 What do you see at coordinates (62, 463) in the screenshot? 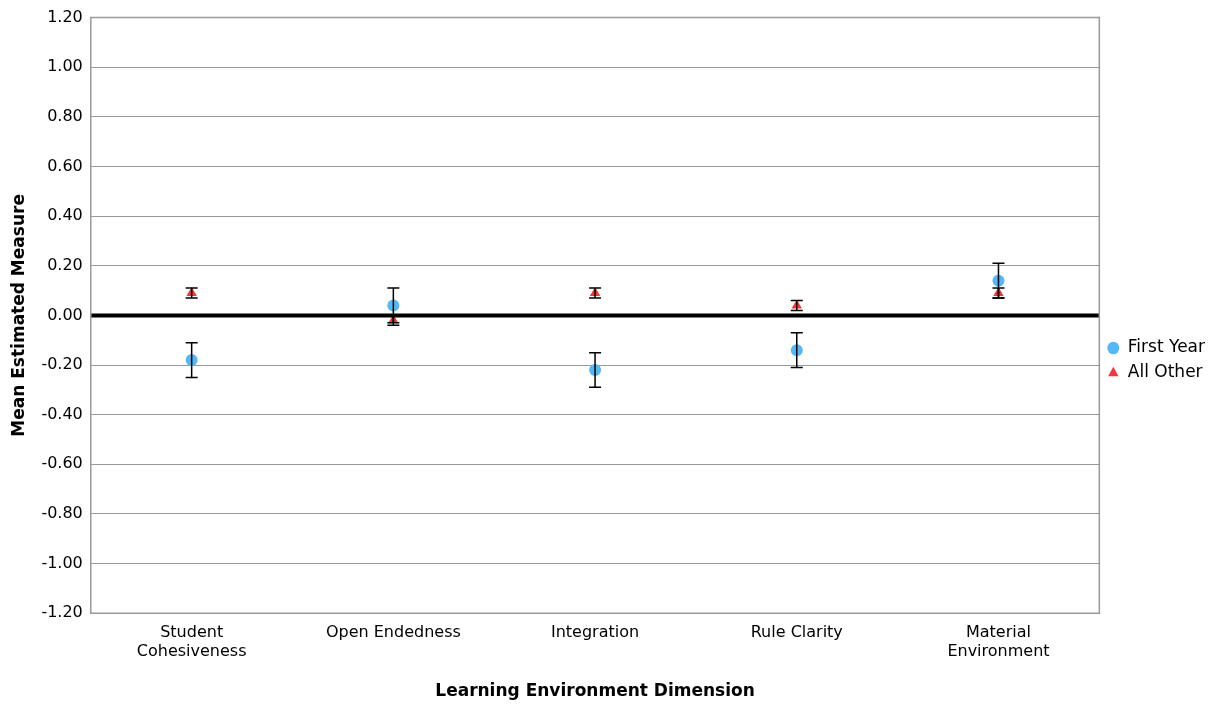
I see `y-tick-label: -0.60` at bounding box center [62, 463].